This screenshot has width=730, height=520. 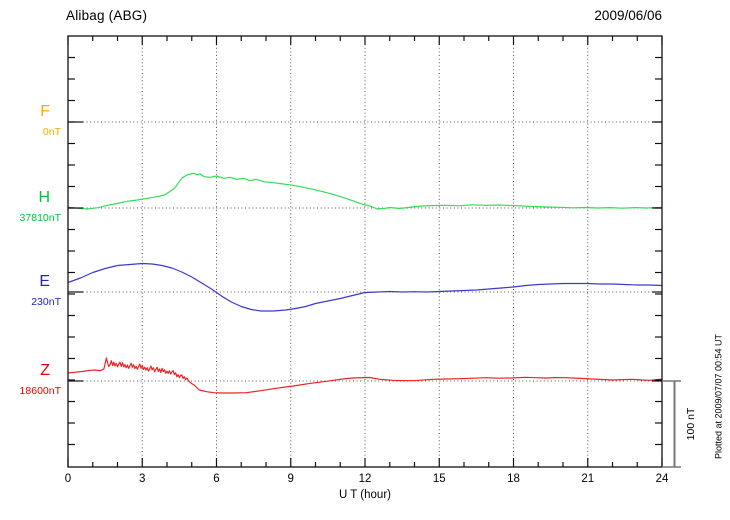 I want to click on plot-date: 2009/06/06, so click(x=628, y=15).